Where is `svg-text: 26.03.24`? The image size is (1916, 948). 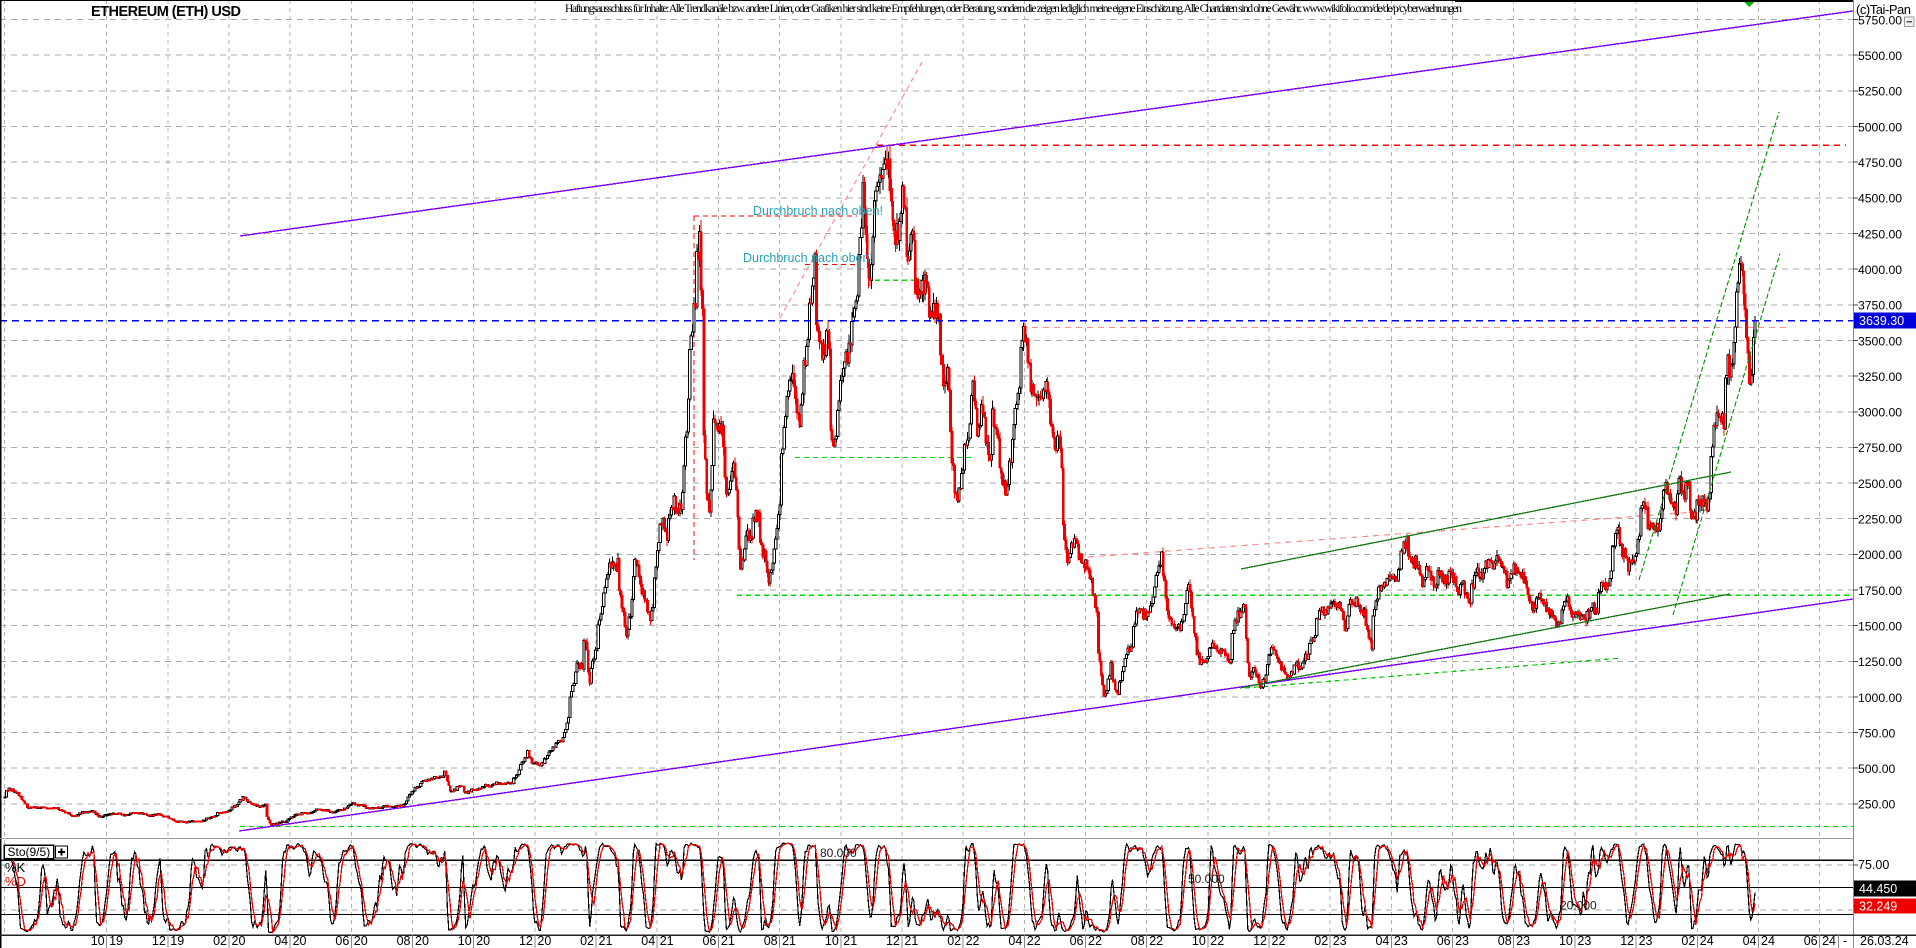 svg-text: 26.03.24 is located at coordinates (1884, 941).